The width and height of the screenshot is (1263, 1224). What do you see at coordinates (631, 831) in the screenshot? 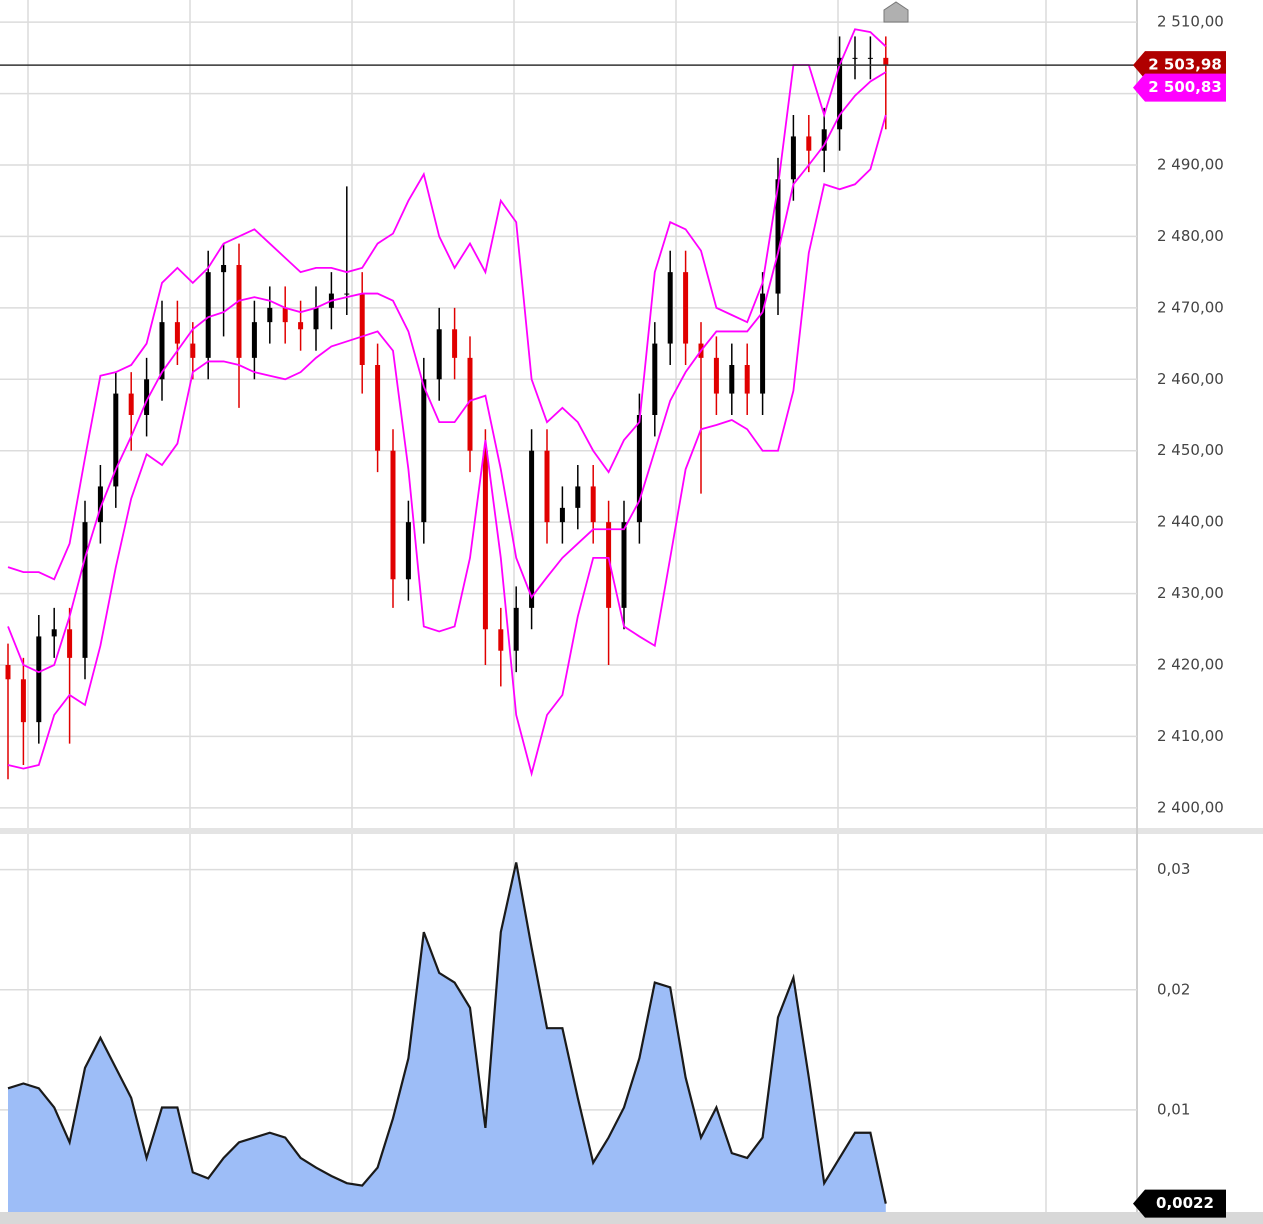
I see `panel-separator` at bounding box center [631, 831].